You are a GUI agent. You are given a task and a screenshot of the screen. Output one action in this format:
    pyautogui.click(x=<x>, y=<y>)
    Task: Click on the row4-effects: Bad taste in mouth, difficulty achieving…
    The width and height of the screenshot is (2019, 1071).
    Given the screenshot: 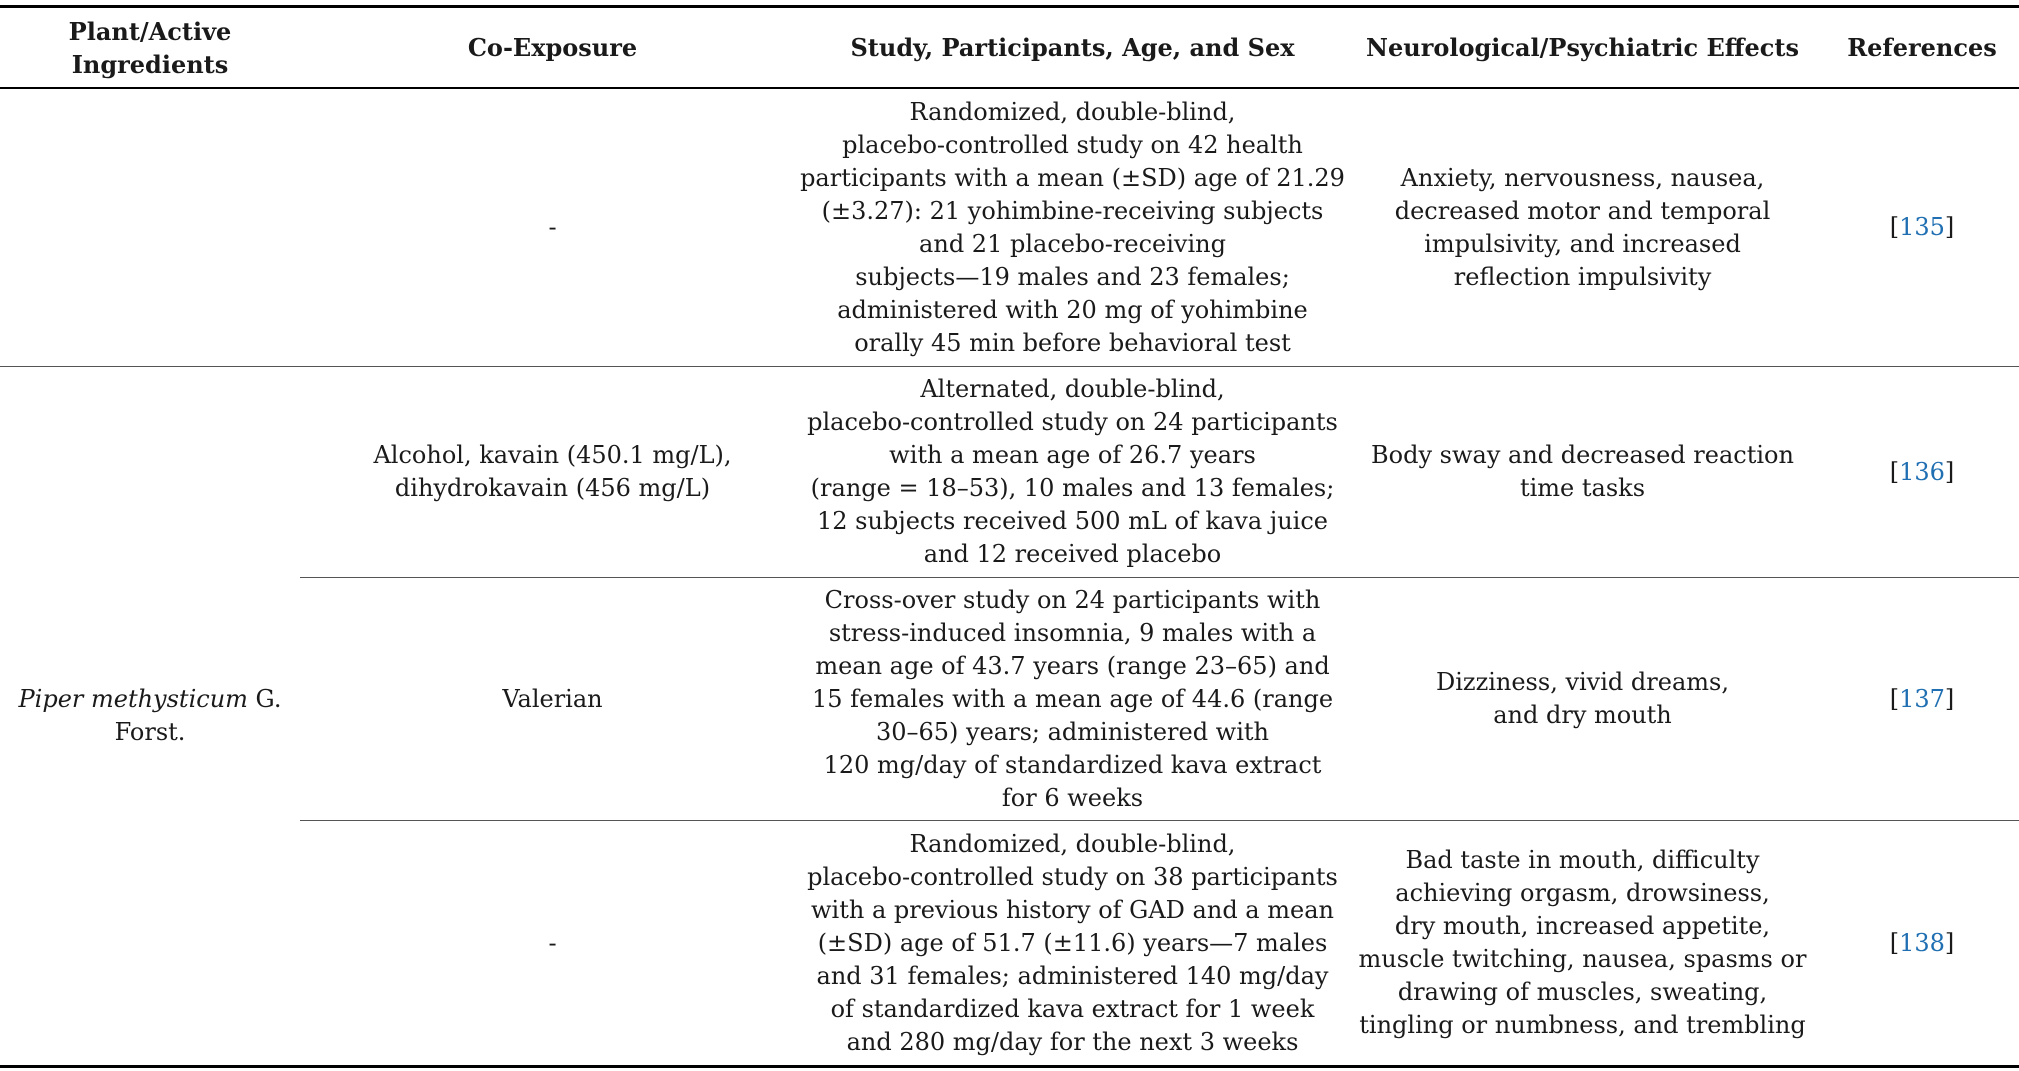 What is the action you would take?
    pyautogui.click(x=1582, y=943)
    